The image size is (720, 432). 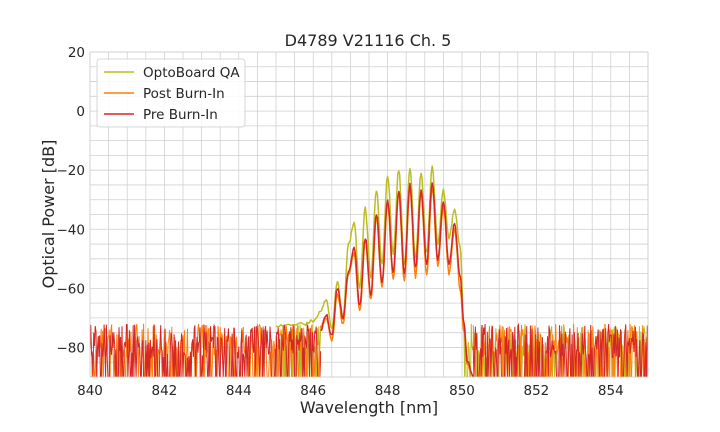 I want to click on legend-label: Pre Burn-In, so click(x=180, y=115).